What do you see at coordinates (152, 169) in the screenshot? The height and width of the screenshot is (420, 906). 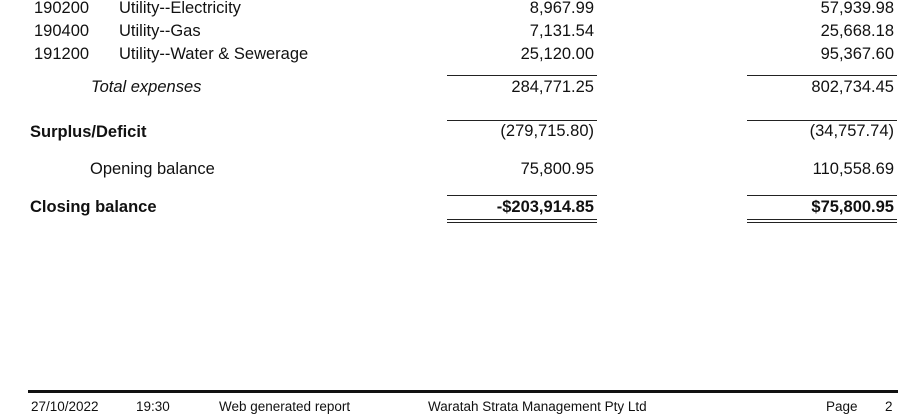 I see `opening-balance-label: Opening balance` at bounding box center [152, 169].